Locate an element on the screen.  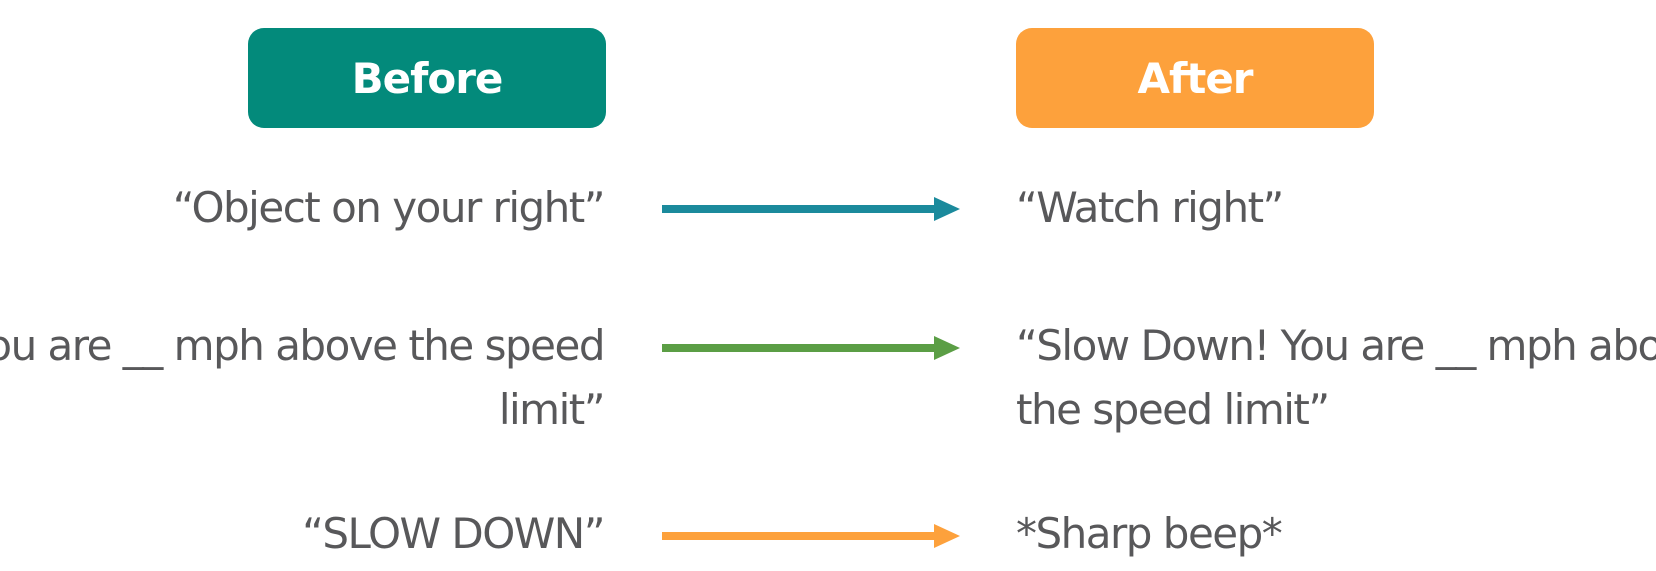
before-header: Before is located at coordinates (427, 78).